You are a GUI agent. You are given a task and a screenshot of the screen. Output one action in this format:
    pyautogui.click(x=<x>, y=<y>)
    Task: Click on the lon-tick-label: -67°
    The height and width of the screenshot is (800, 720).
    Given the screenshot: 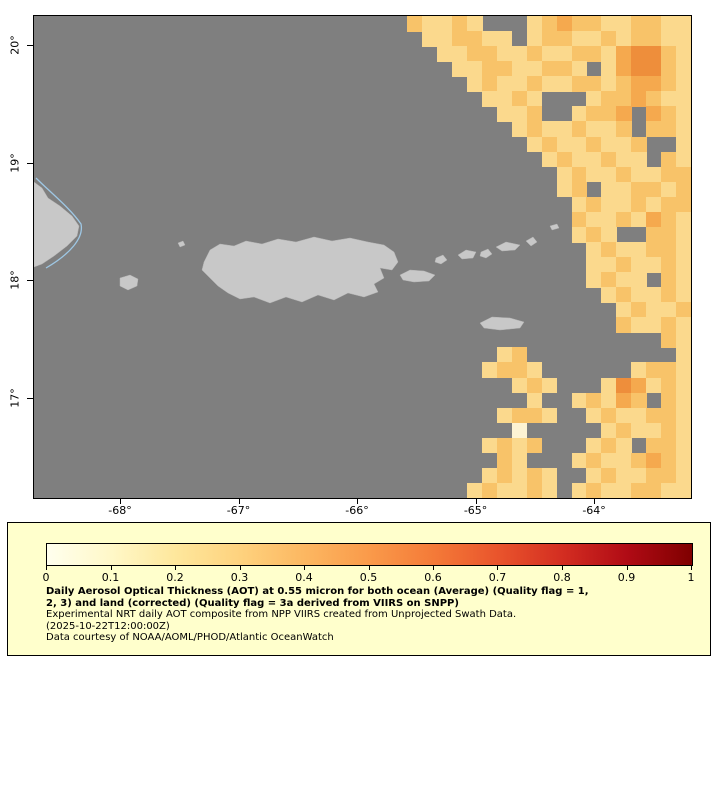 What is the action you would take?
    pyautogui.click(x=238, y=510)
    